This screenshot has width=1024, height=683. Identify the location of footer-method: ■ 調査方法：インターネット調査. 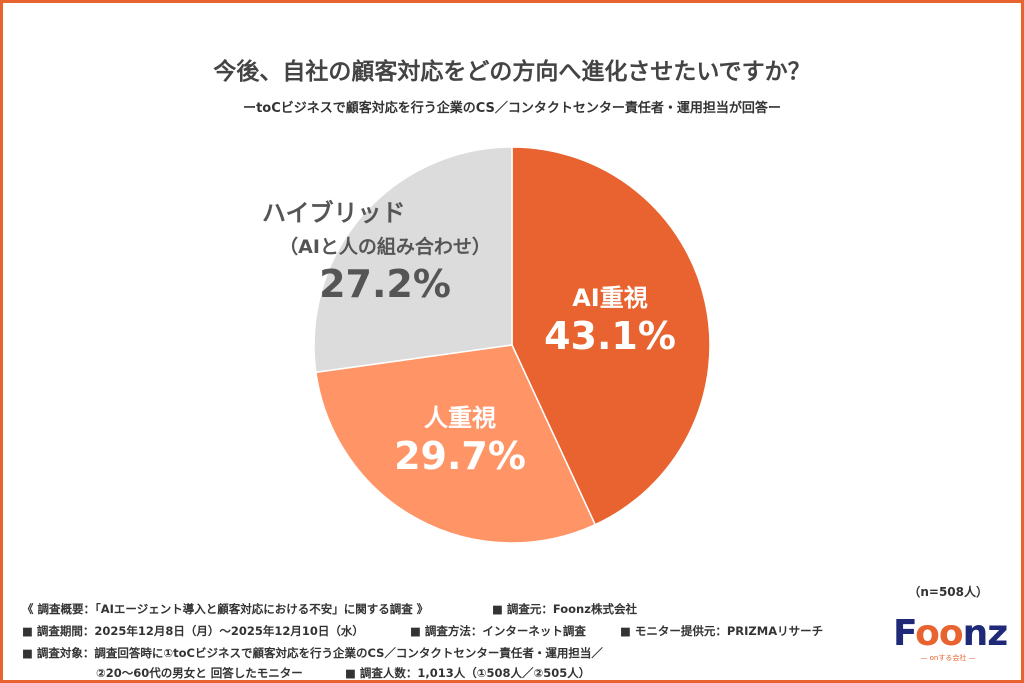
(498, 631).